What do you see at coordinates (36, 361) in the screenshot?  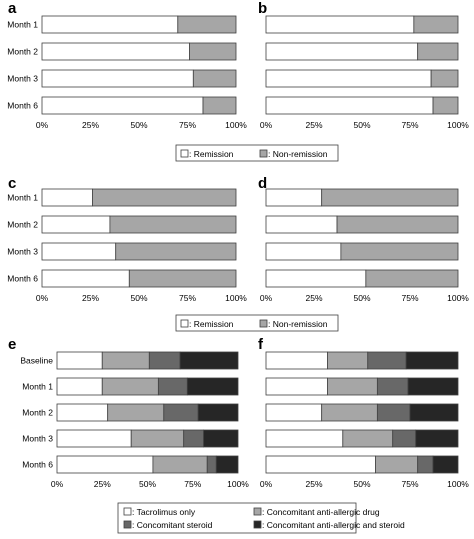 I see `category-label: Baseline` at bounding box center [36, 361].